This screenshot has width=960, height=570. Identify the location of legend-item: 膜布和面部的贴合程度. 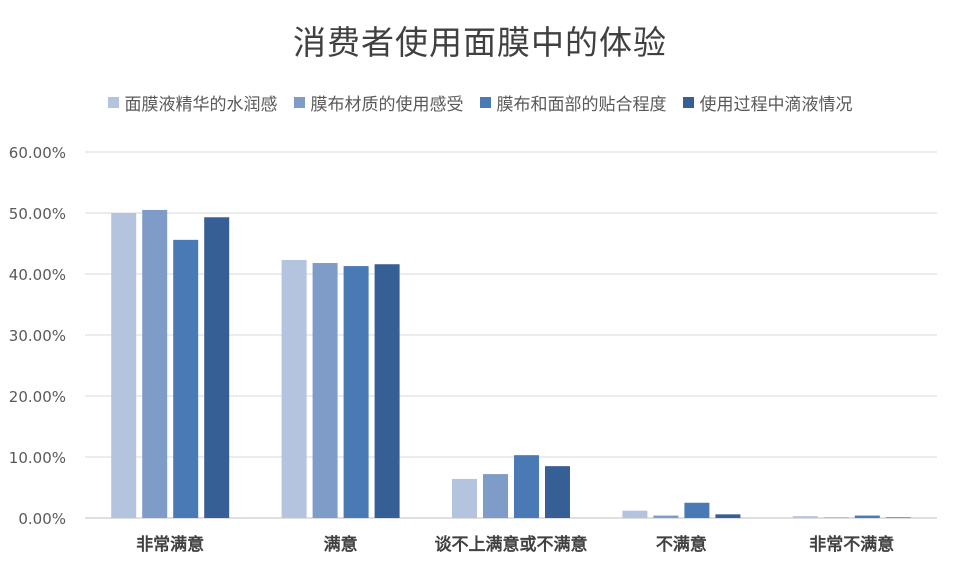
(573, 102).